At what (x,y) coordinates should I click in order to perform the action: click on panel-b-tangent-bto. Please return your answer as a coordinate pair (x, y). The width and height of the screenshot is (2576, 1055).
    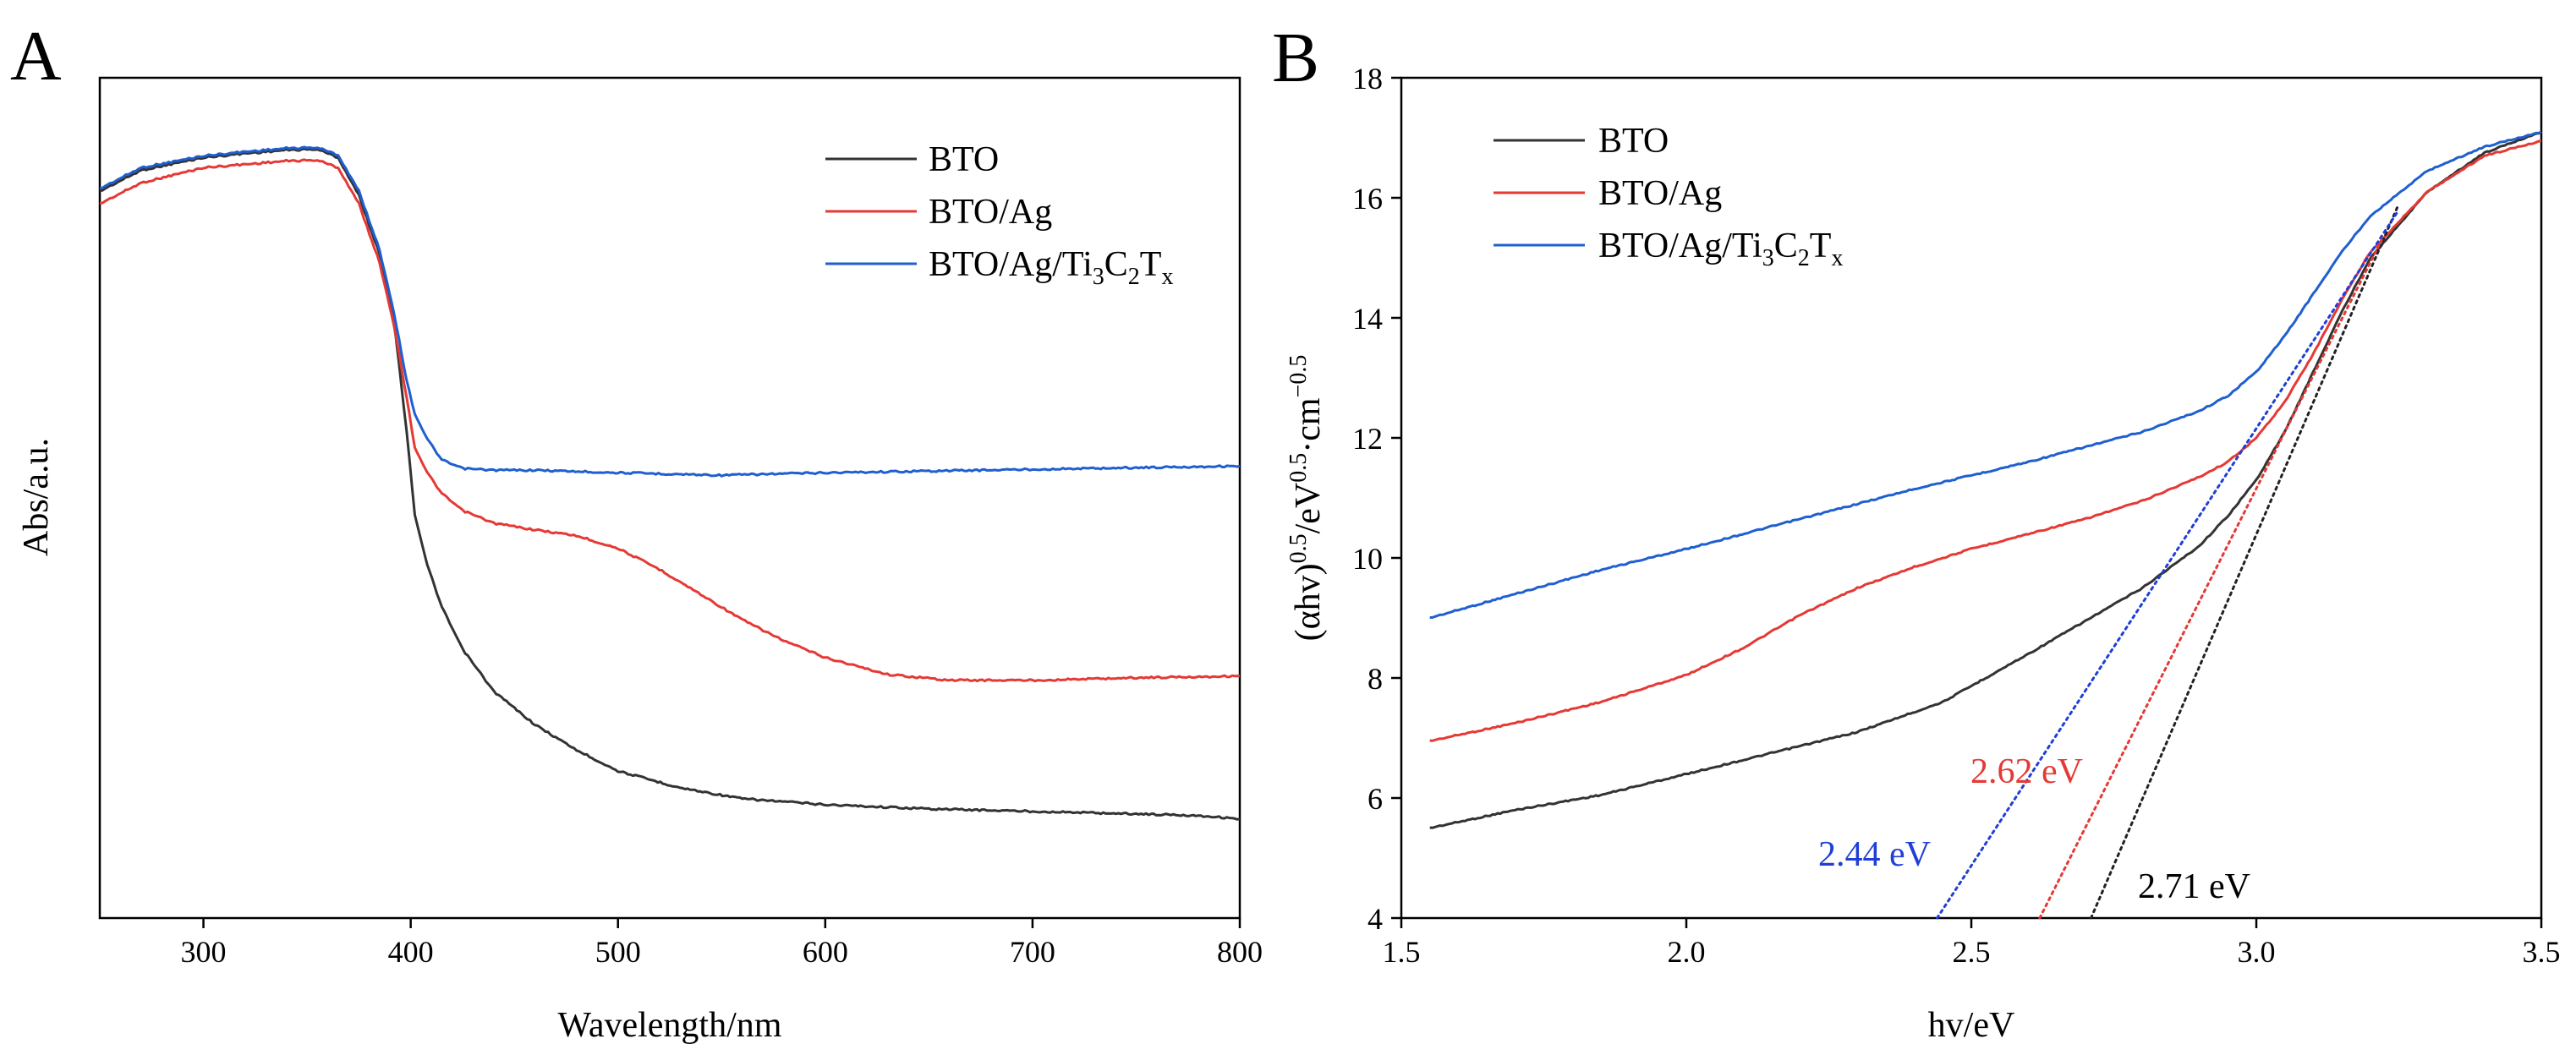
    Looking at the image, I should click on (2245, 561).